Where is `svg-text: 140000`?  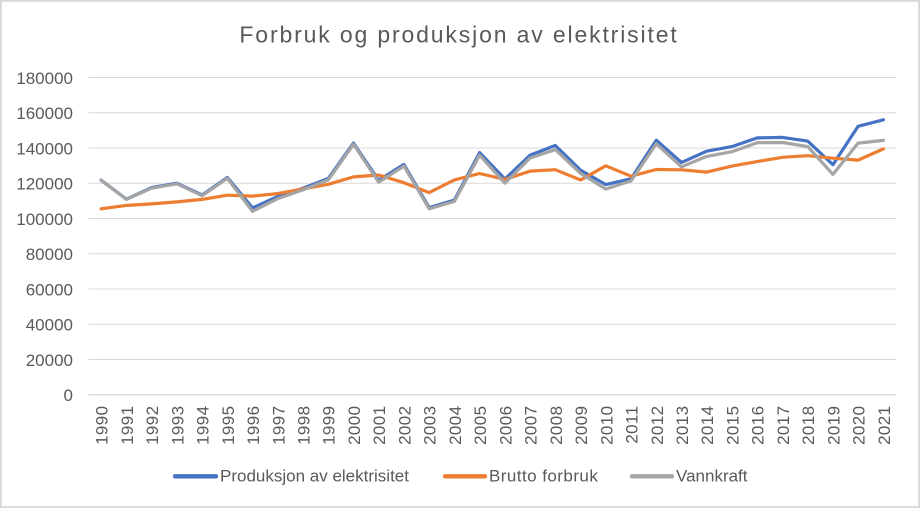 svg-text: 140000 is located at coordinates (44, 148).